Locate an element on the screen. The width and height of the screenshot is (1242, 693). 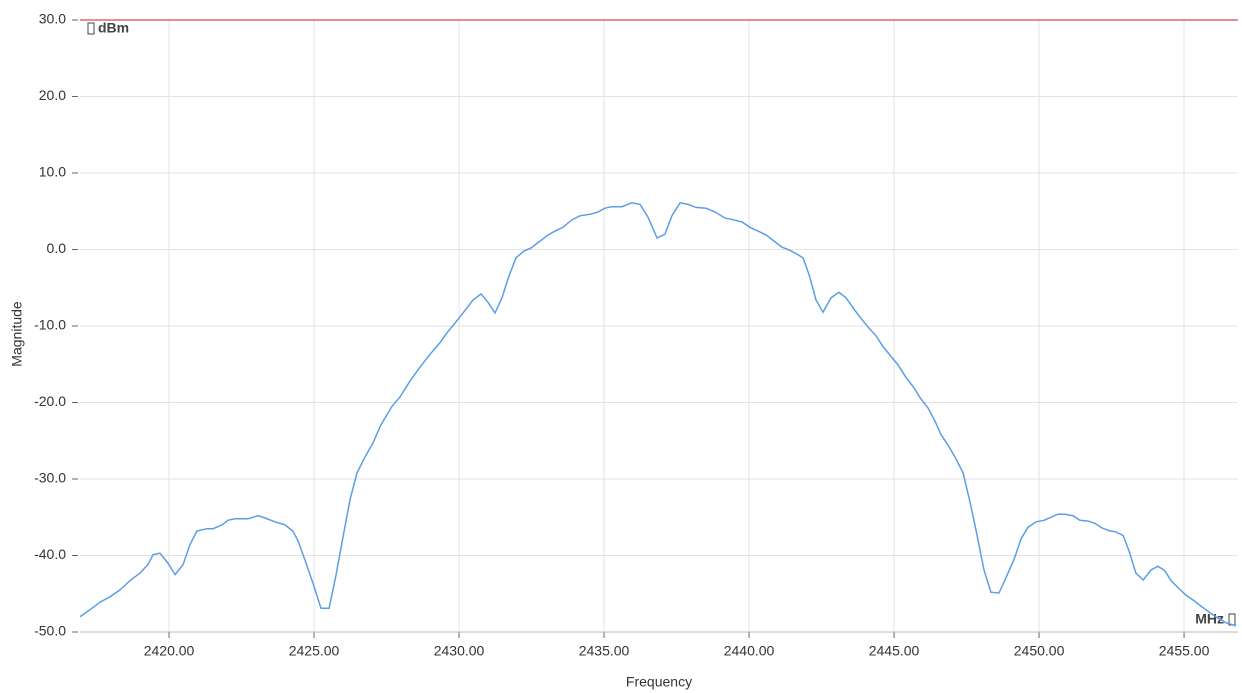
y-tick-label: -20.0 is located at coordinates (50, 401).